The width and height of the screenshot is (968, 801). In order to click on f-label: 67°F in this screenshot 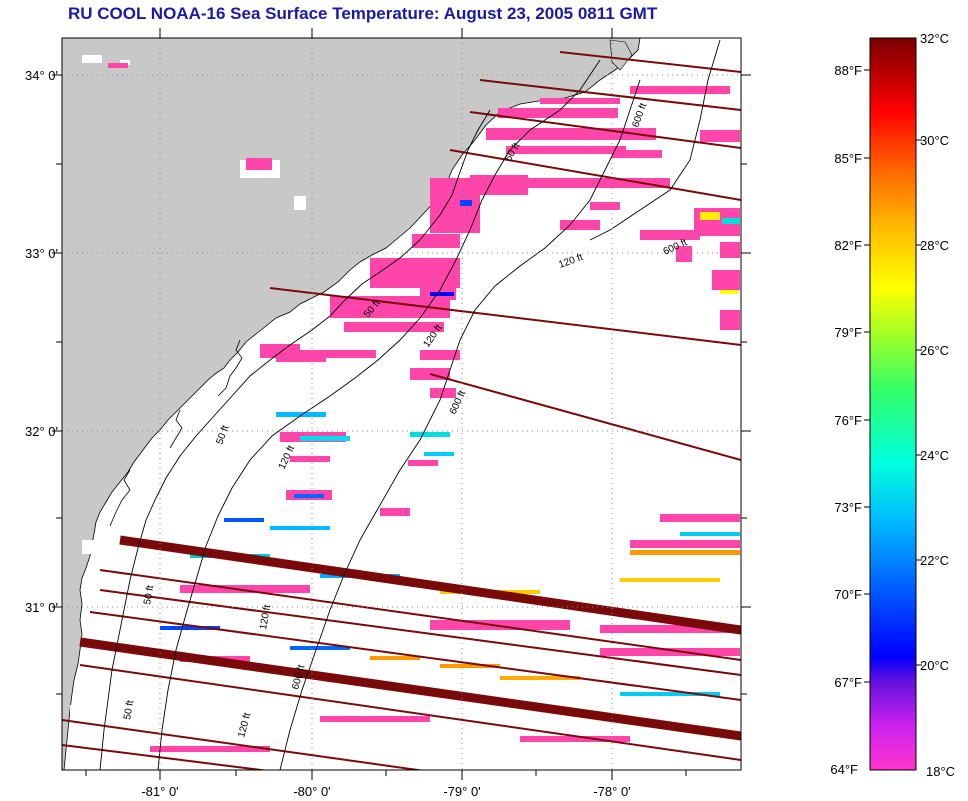, I will do `click(848, 682)`.